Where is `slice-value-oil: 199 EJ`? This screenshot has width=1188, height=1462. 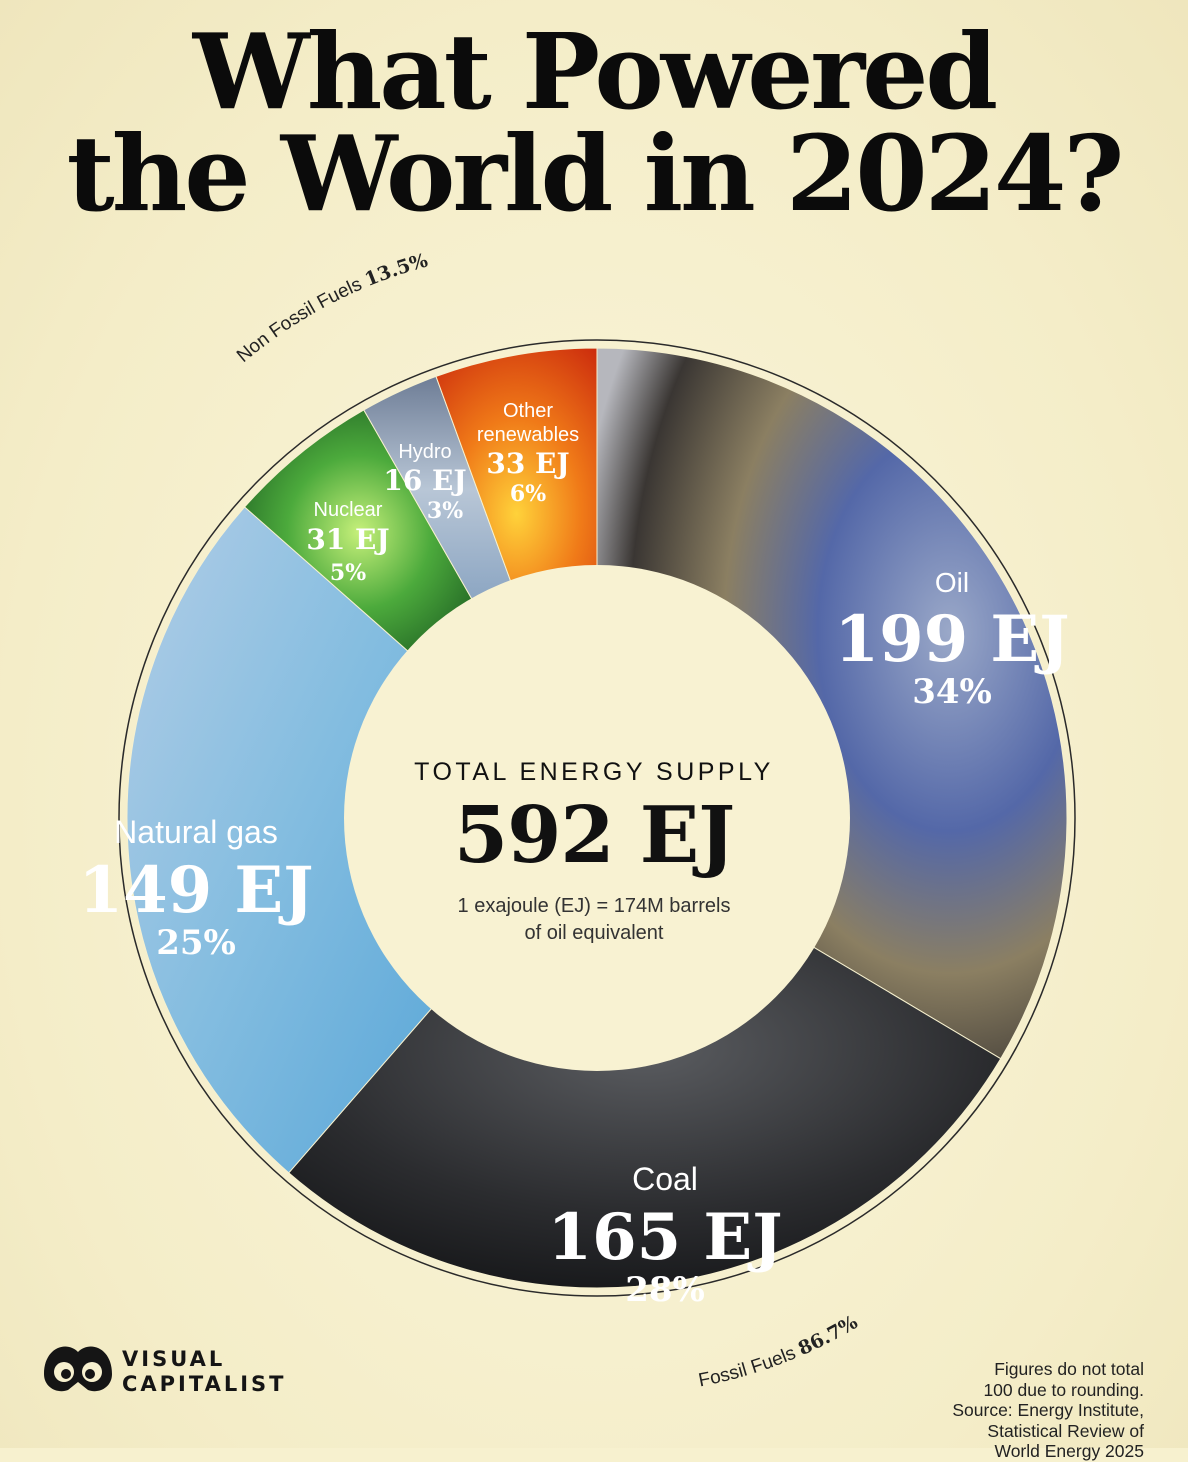
slice-value-oil: 199 EJ is located at coordinates (952, 639).